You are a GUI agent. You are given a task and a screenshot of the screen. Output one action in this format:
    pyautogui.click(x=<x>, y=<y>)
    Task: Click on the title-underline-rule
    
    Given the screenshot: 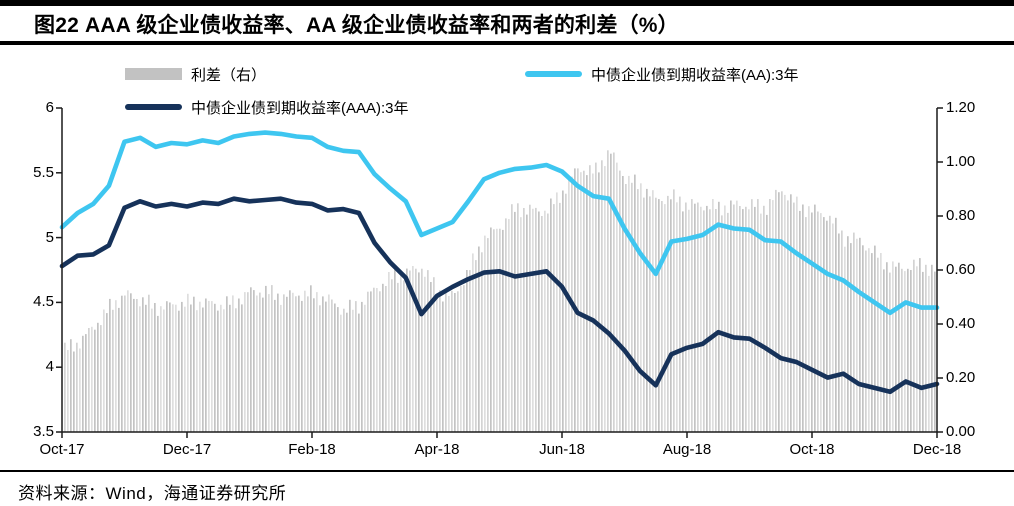 What is the action you would take?
    pyautogui.click(x=507, y=43)
    